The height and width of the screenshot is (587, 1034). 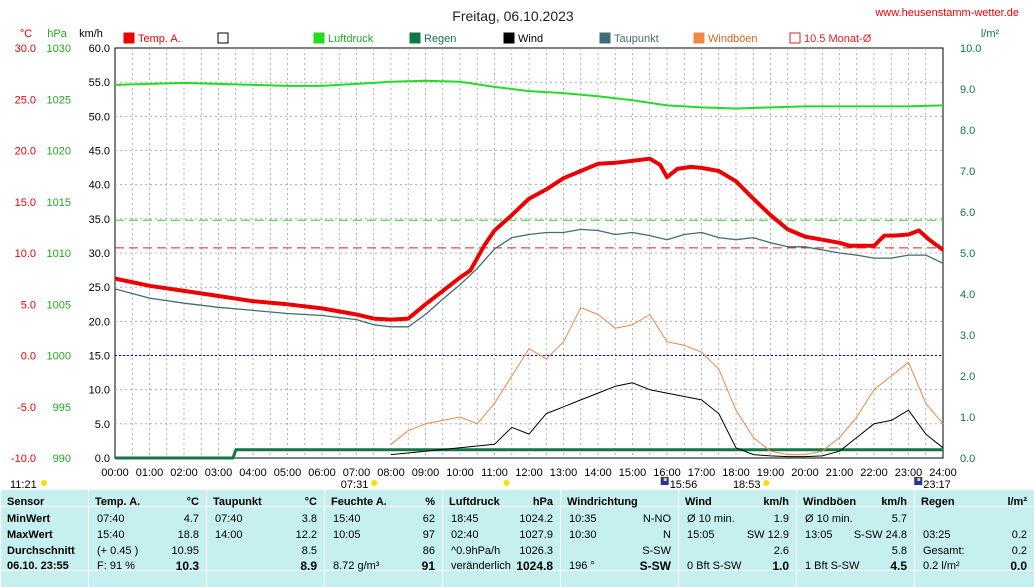 I want to click on legend-label: Temp. A., so click(x=159, y=39).